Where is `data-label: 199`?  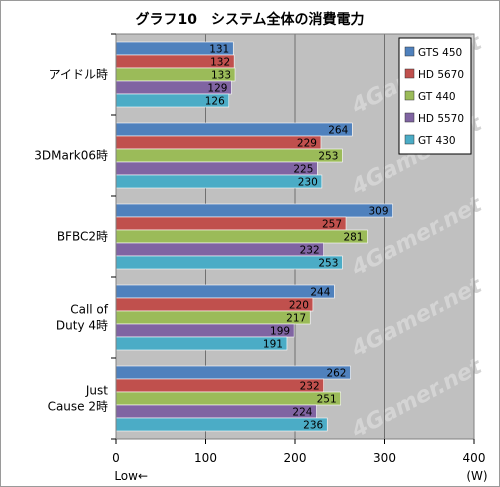 data-label: 199 is located at coordinates (280, 332).